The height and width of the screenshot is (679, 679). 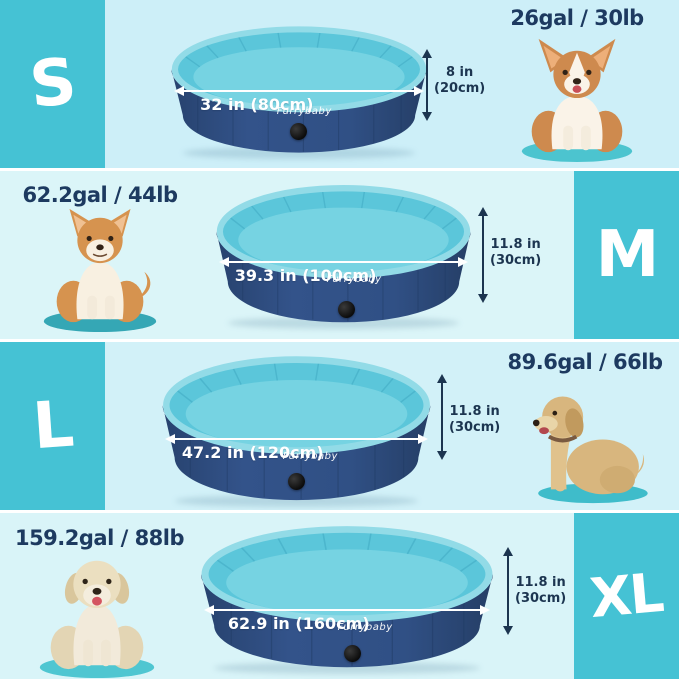 What do you see at coordinates (252, 452) in the screenshot?
I see `width-label: 47.2 in (120cm)` at bounding box center [252, 452].